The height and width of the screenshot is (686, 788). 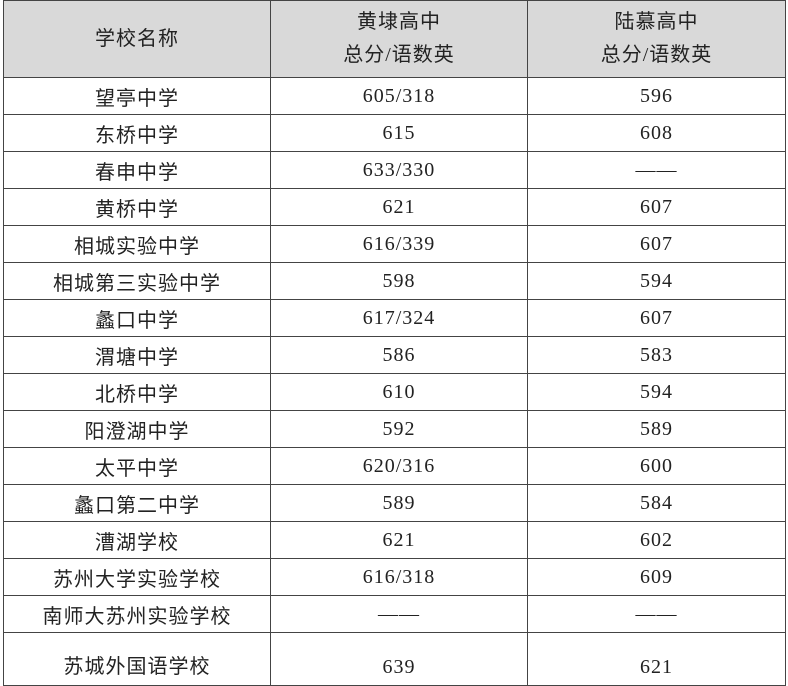 I want to click on table-row: 苏州大学实验学校 616/318 609, so click(x=394, y=577).